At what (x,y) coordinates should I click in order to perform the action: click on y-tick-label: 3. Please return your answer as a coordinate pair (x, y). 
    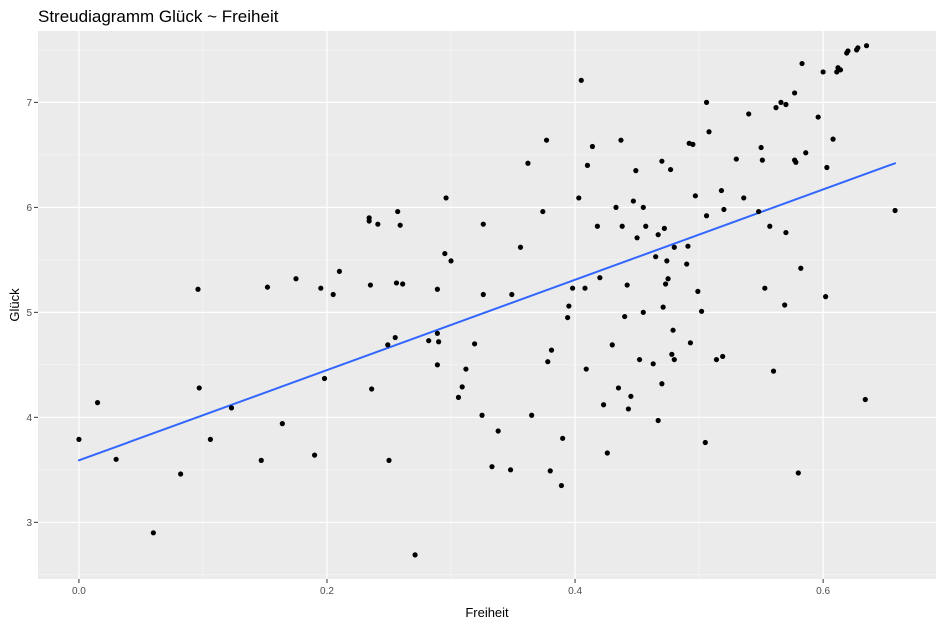
    Looking at the image, I should click on (29, 523).